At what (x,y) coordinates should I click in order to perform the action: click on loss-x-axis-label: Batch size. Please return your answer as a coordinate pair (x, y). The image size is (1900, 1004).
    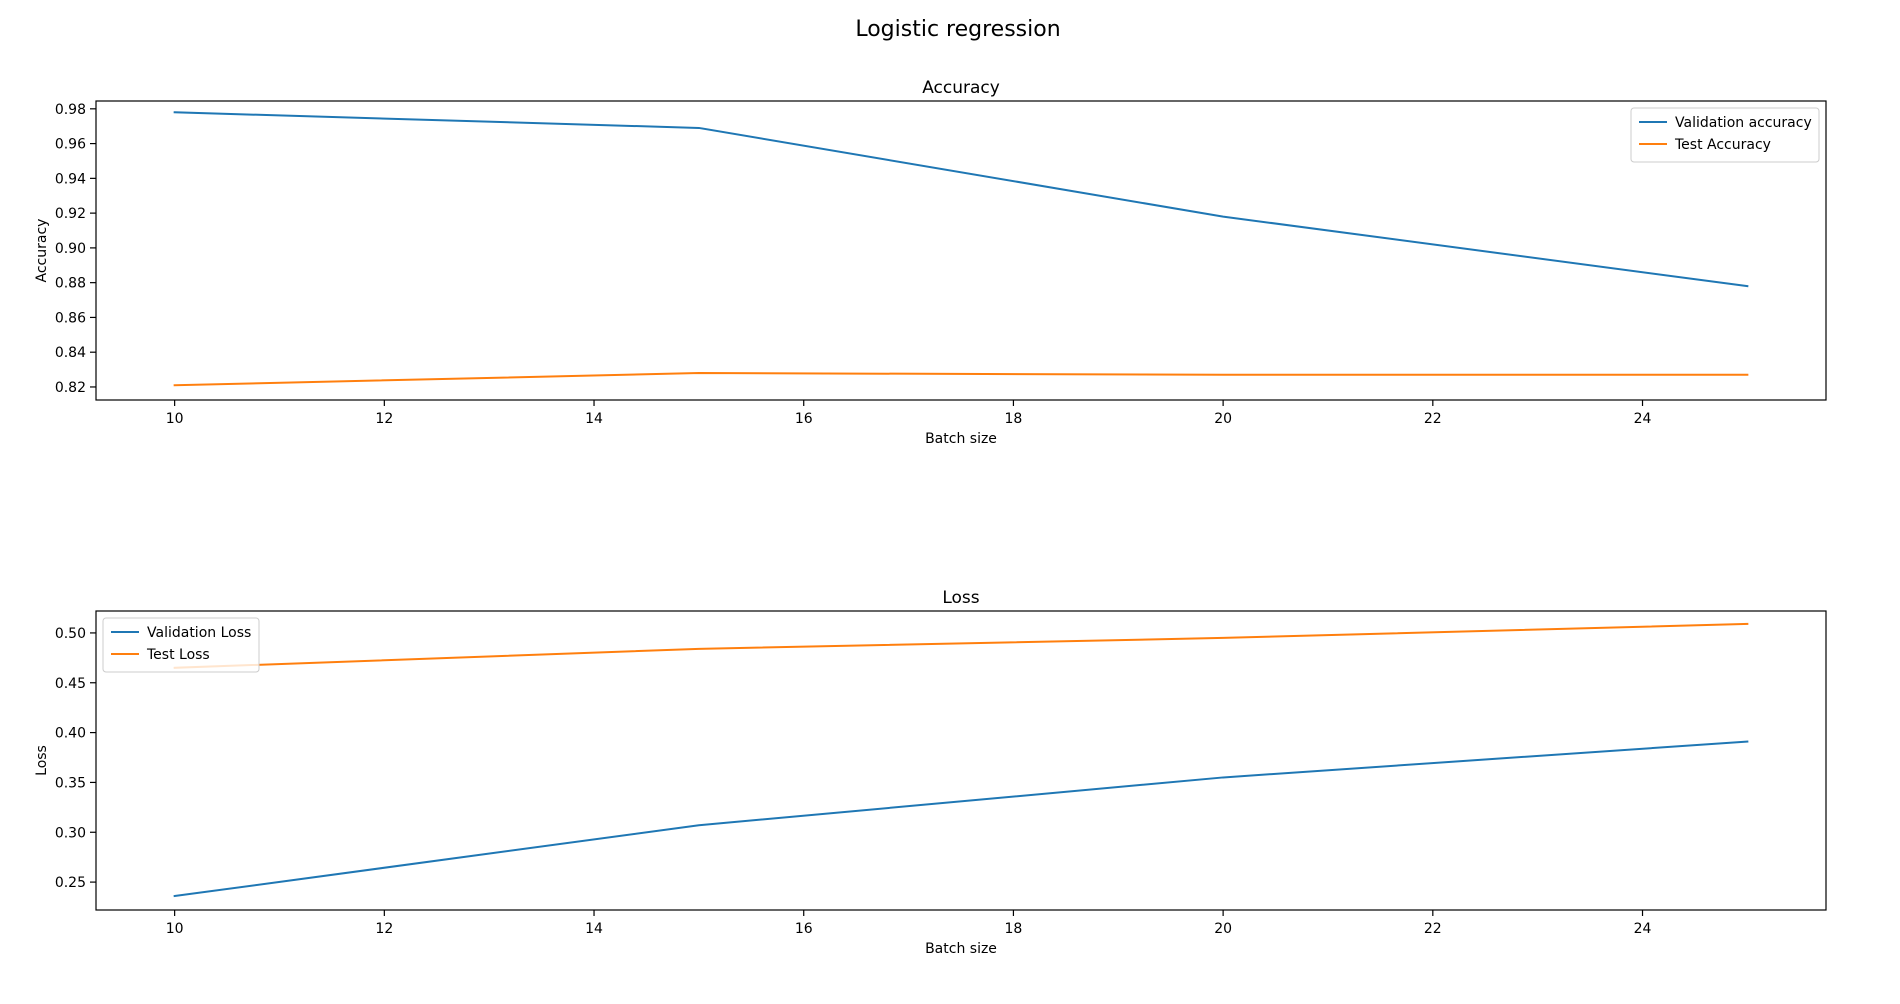
    Looking at the image, I should click on (961, 949).